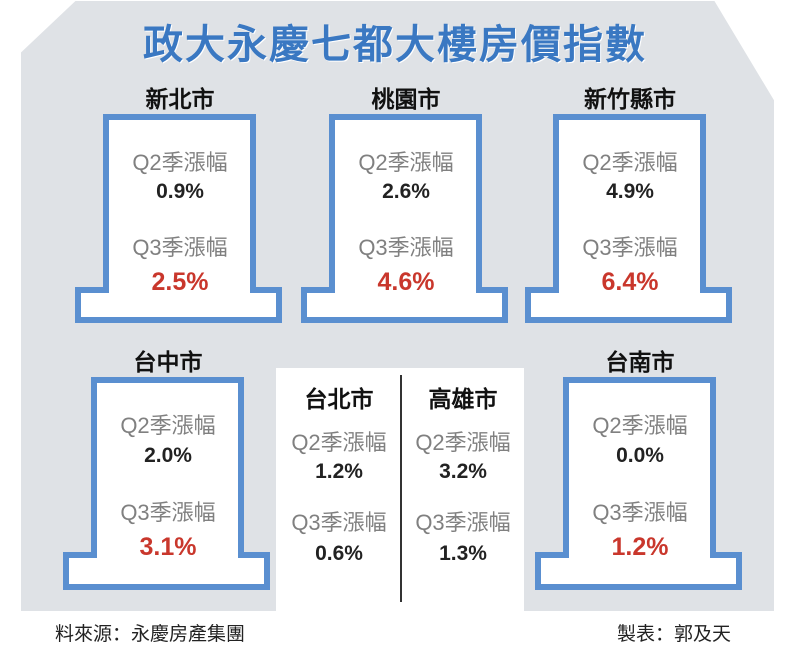  I want to click on city-name-taipei: 台北市, so click(339, 399).